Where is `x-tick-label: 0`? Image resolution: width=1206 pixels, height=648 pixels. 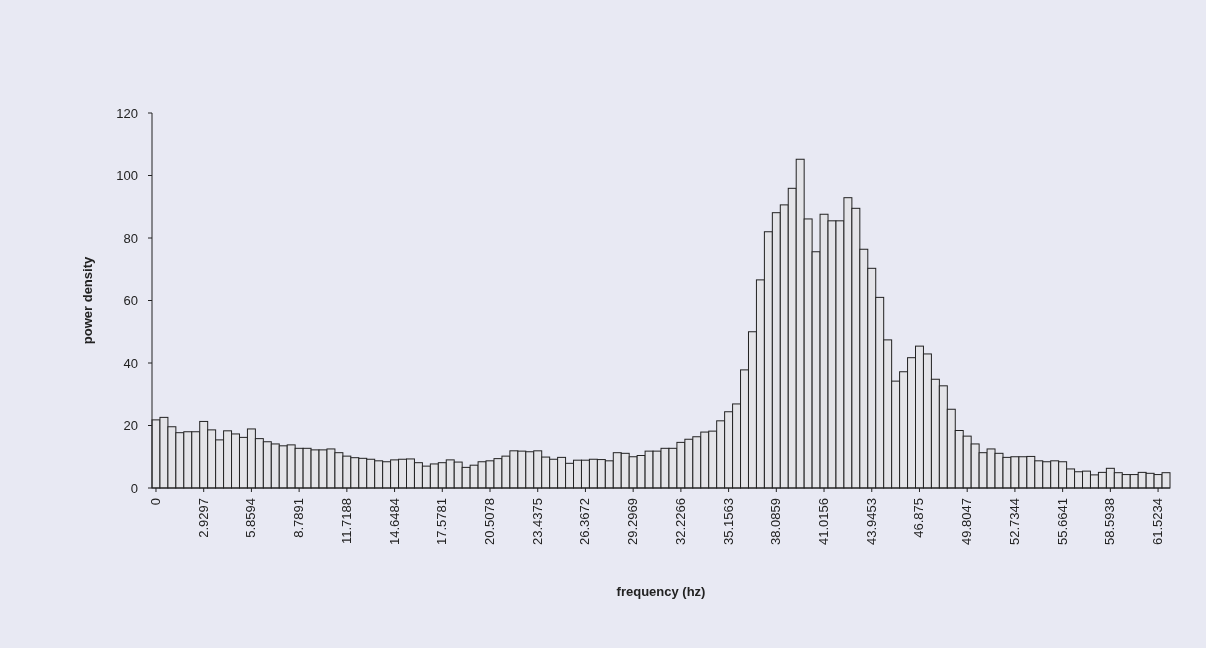
x-tick-label: 0 is located at coordinates (155, 502).